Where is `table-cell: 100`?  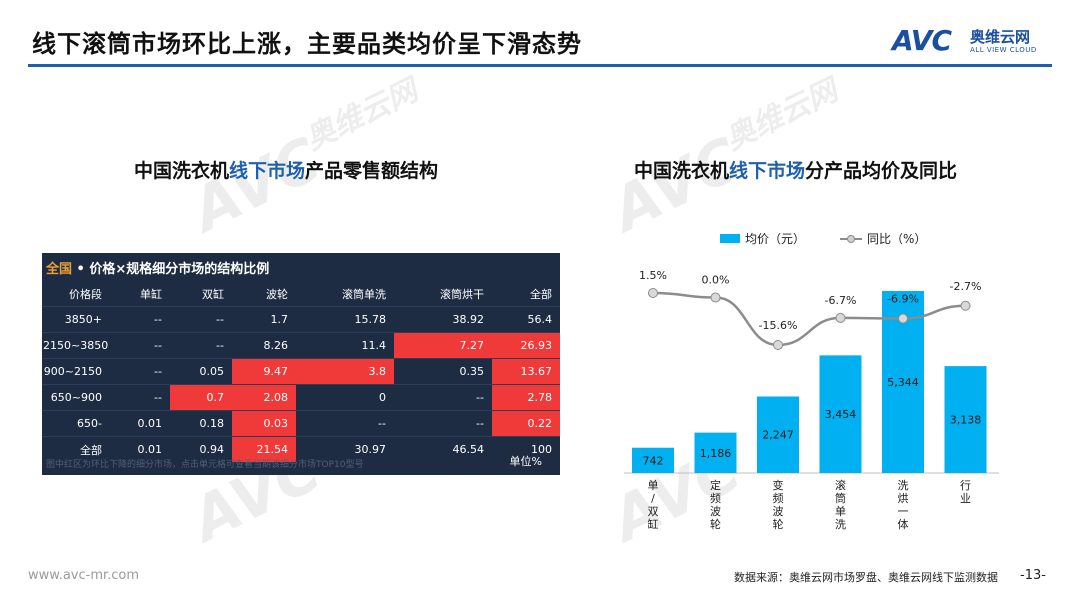
table-cell: 100 is located at coordinates (526, 449).